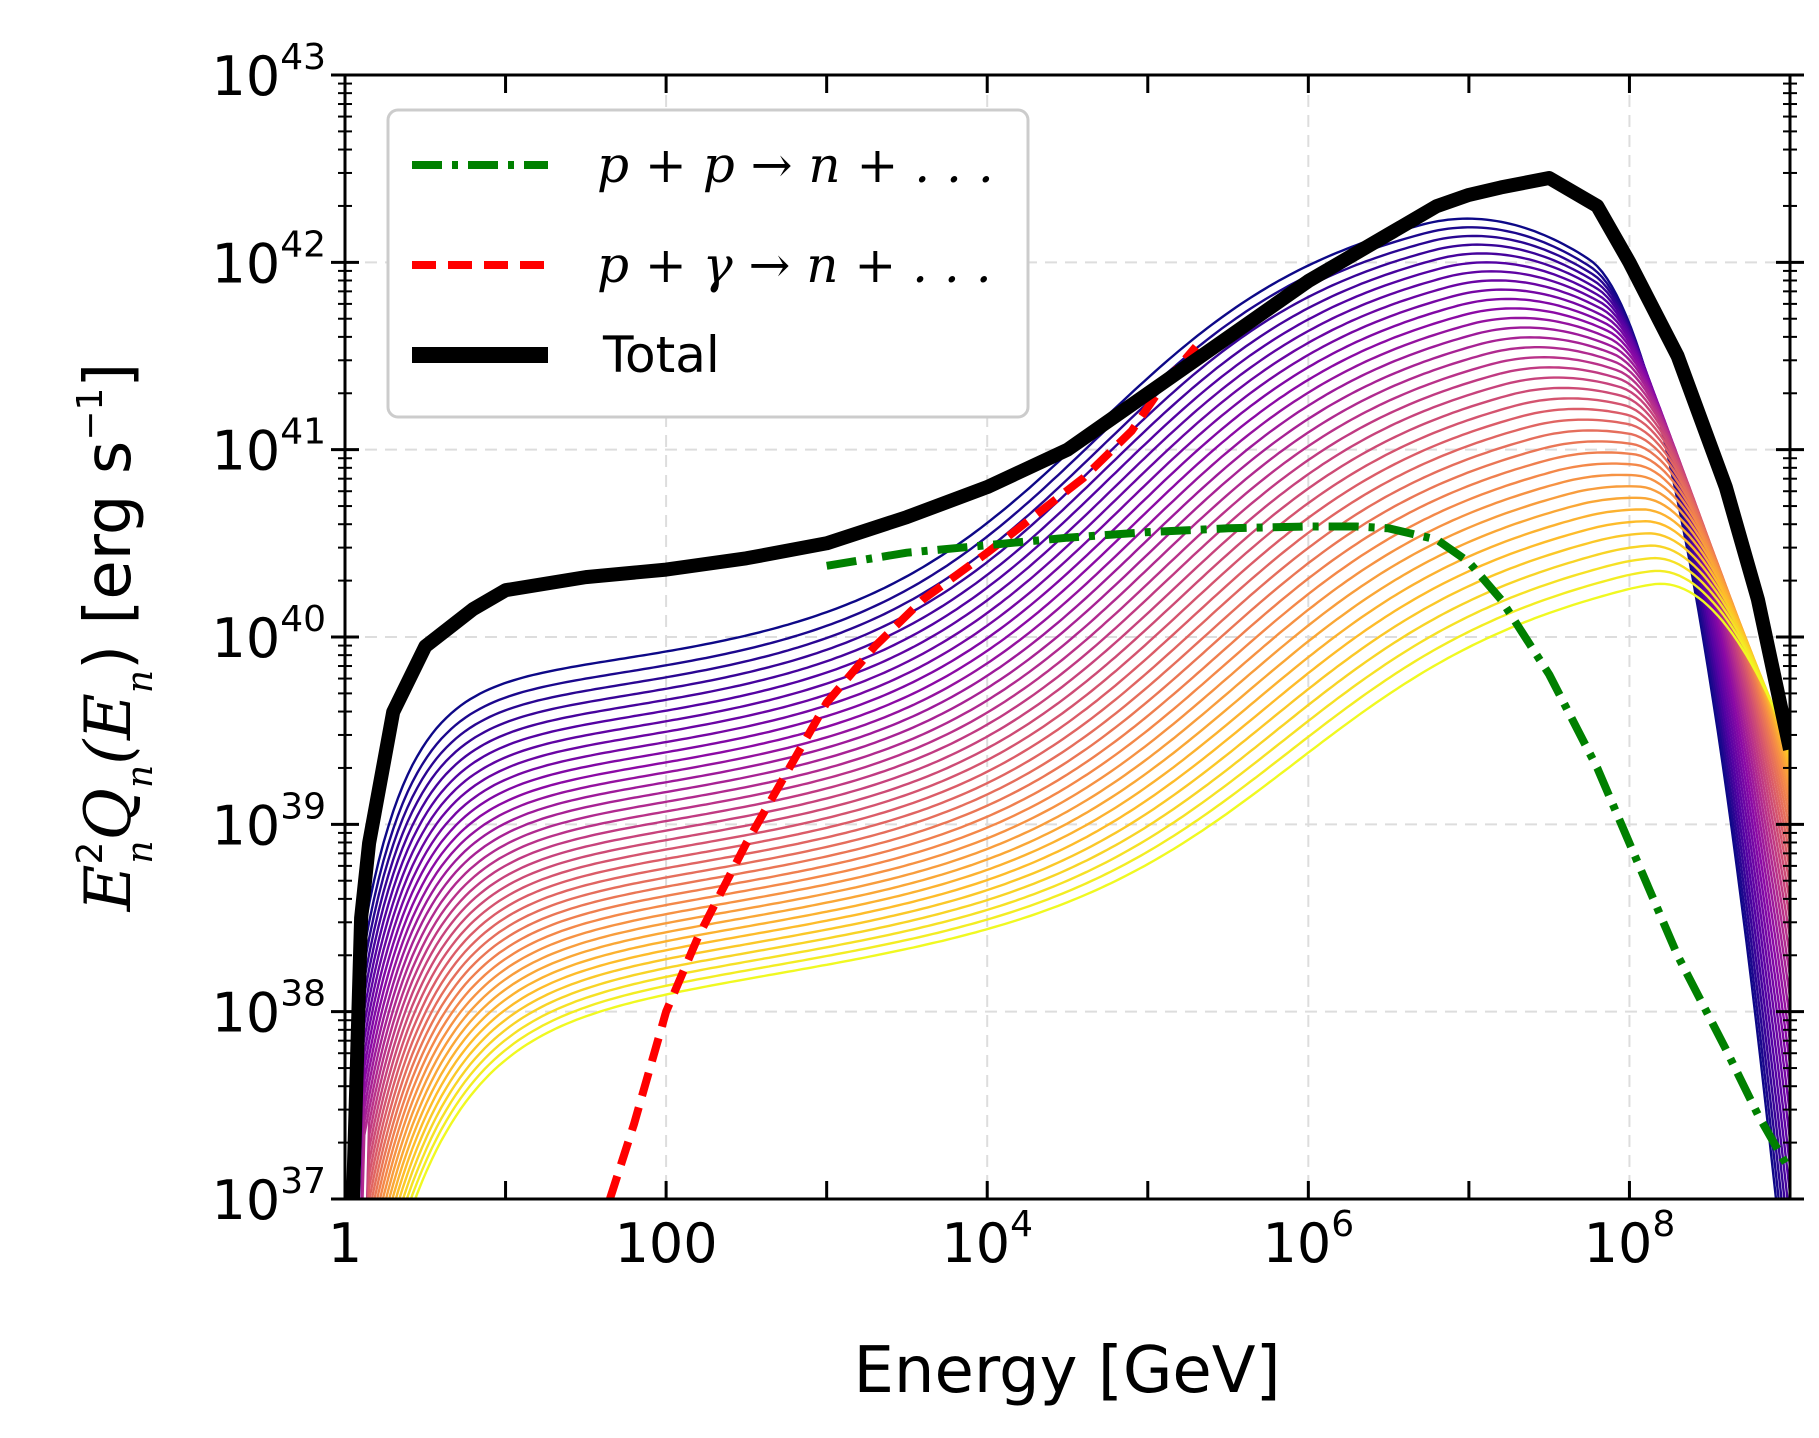 This screenshot has width=1819, height=1438. What do you see at coordinates (345, 1243) in the screenshot?
I see `x-tick-label-0: 1` at bounding box center [345, 1243].